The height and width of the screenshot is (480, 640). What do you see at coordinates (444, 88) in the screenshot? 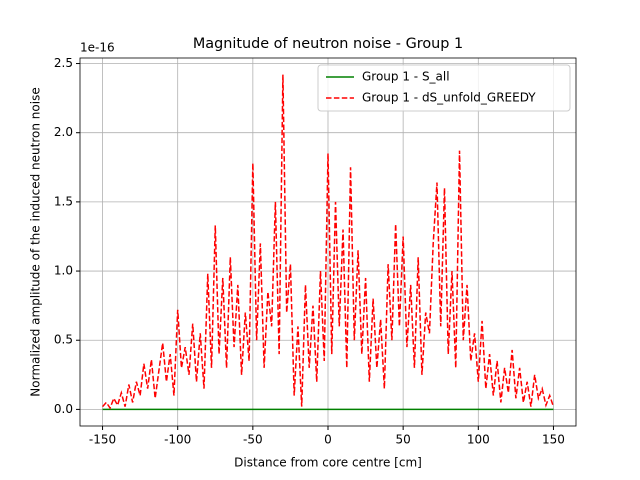
I see `legend-box` at bounding box center [444, 88].